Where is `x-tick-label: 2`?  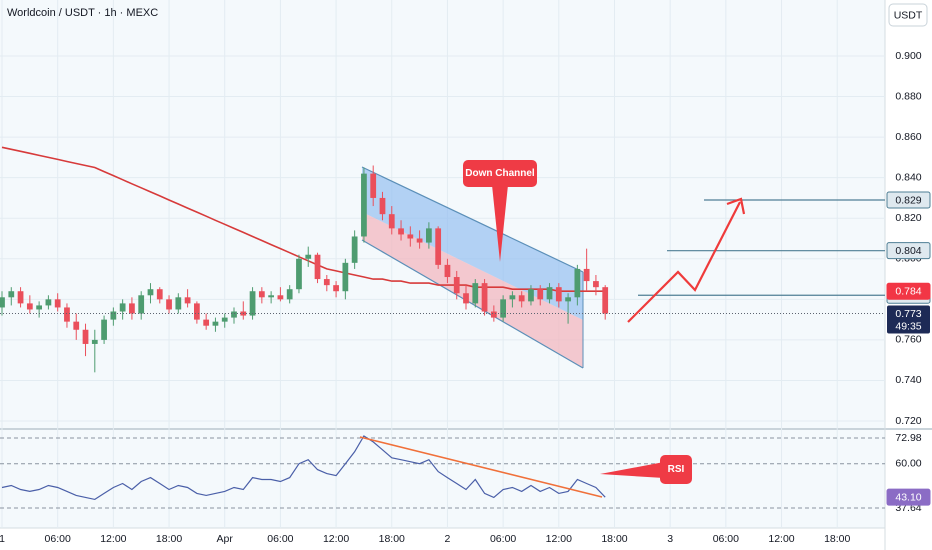 x-tick-label: 2 is located at coordinates (448, 539).